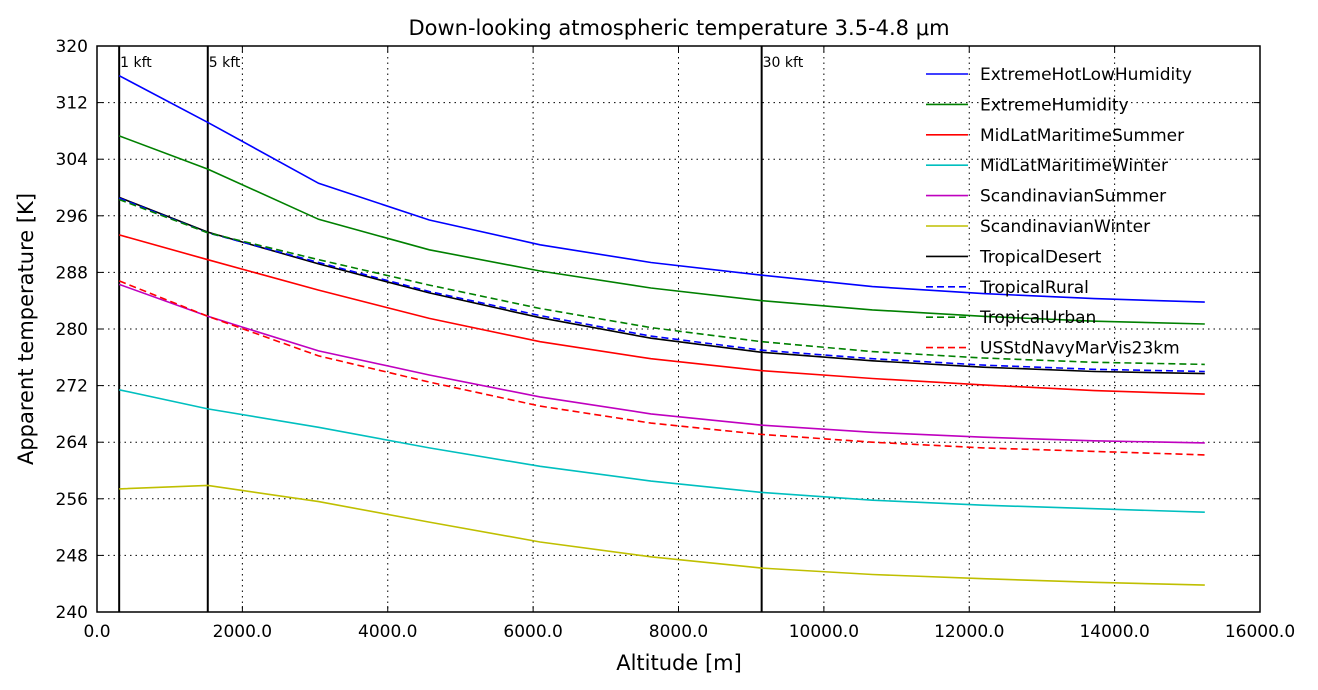 Image resolution: width=1318 pixels, height=690 pixels. What do you see at coordinates (72, 500) in the screenshot?
I see `y-tick-label: 256` at bounding box center [72, 500].